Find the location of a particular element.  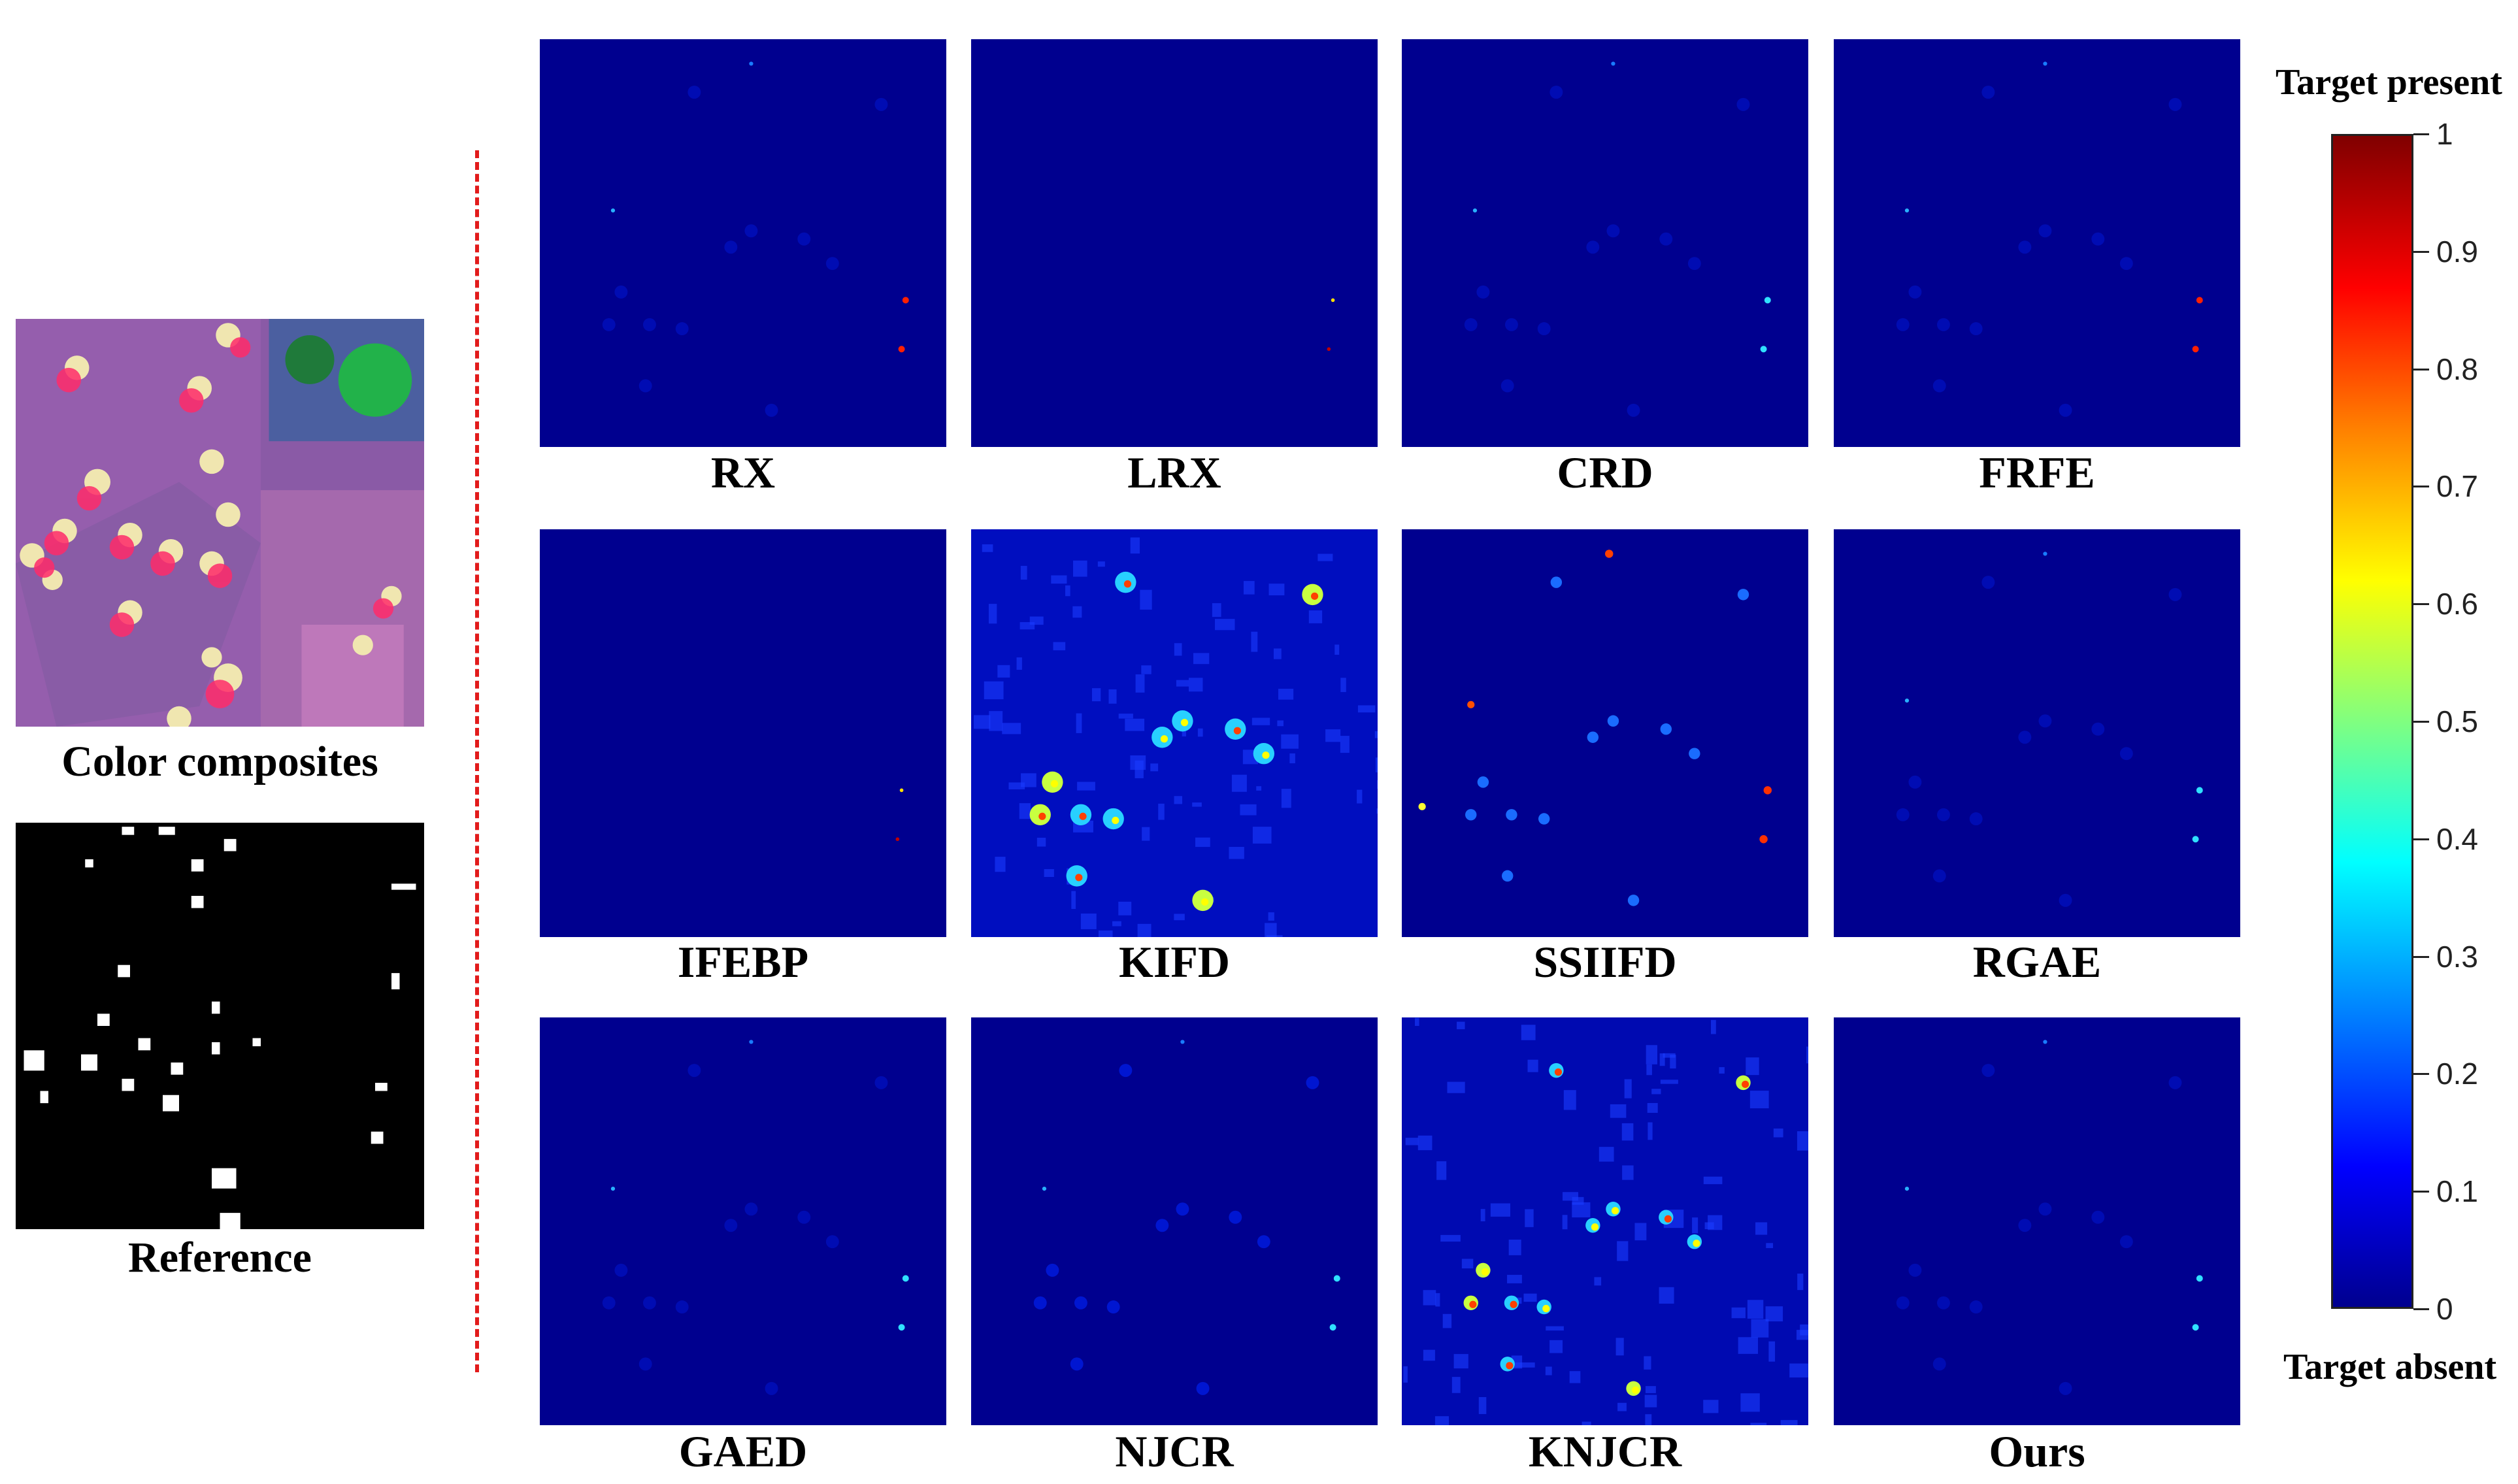

reference-image is located at coordinates (220, 1026).